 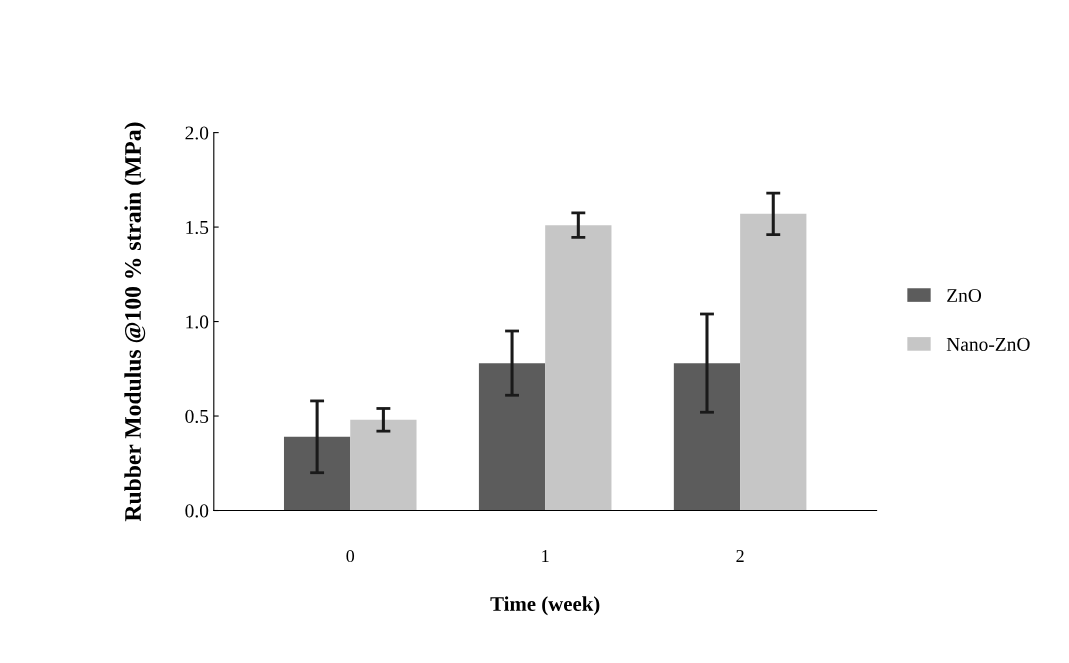 What do you see at coordinates (964, 295) in the screenshot?
I see `legend-label: ZnO` at bounding box center [964, 295].